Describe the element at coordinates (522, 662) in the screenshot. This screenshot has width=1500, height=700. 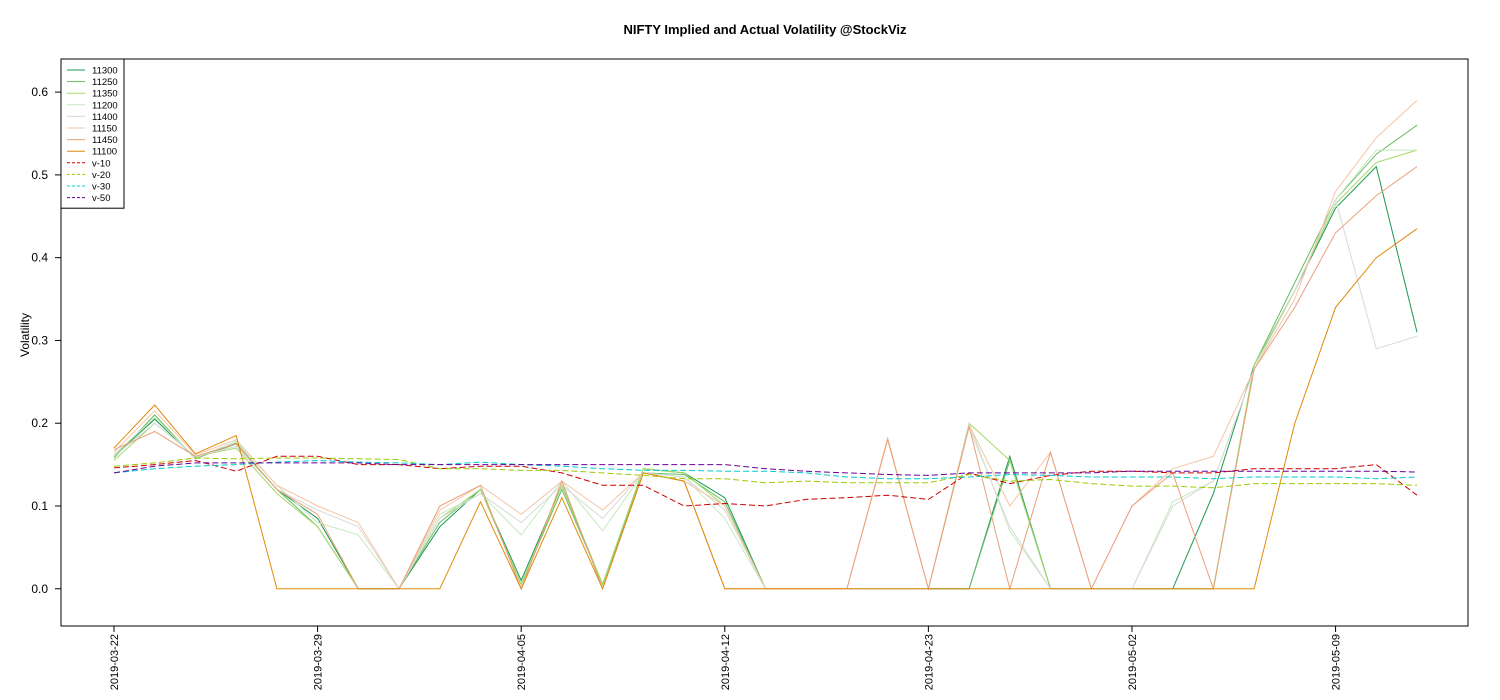
I see `x-tick-label: 2019-04-05` at that location.